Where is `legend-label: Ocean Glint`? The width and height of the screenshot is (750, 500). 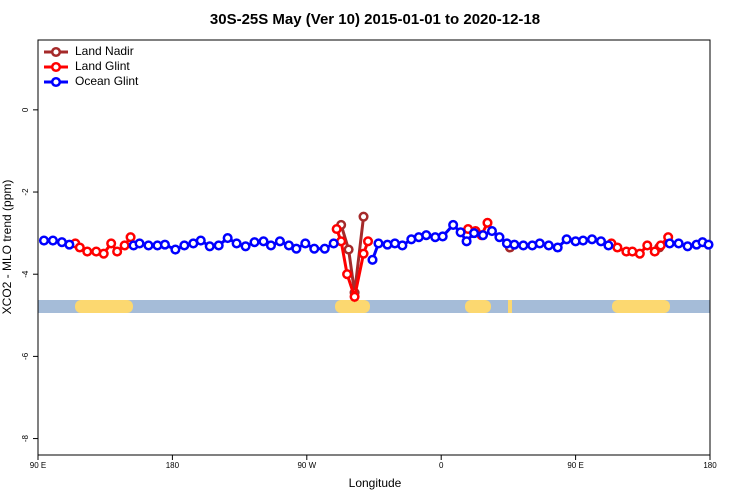 legend-label: Ocean Glint is located at coordinates (107, 81).